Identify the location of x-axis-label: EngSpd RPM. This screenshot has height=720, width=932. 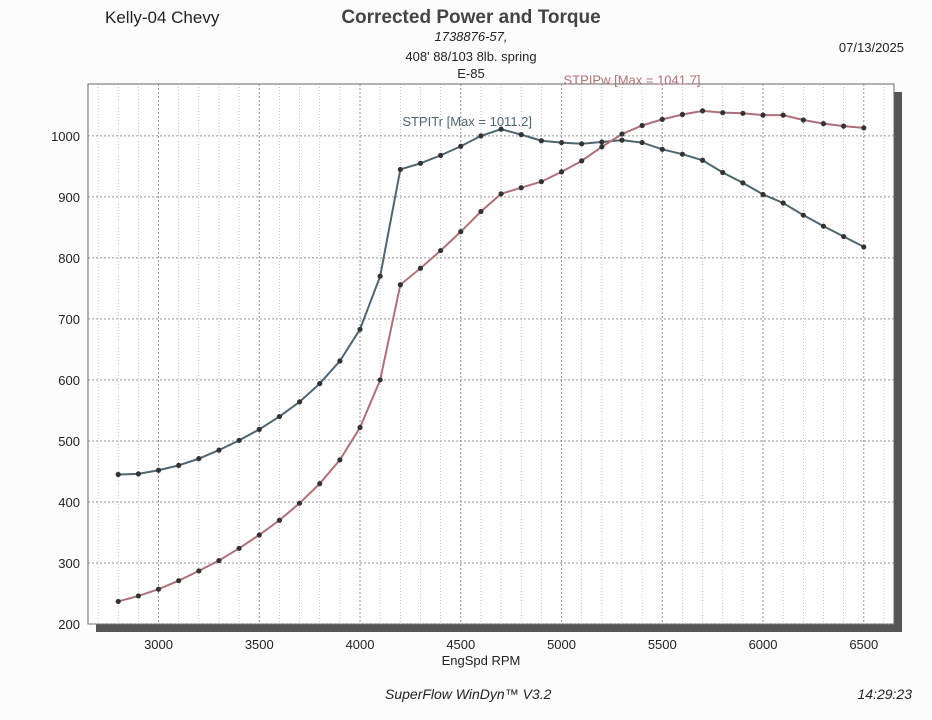
(481, 660).